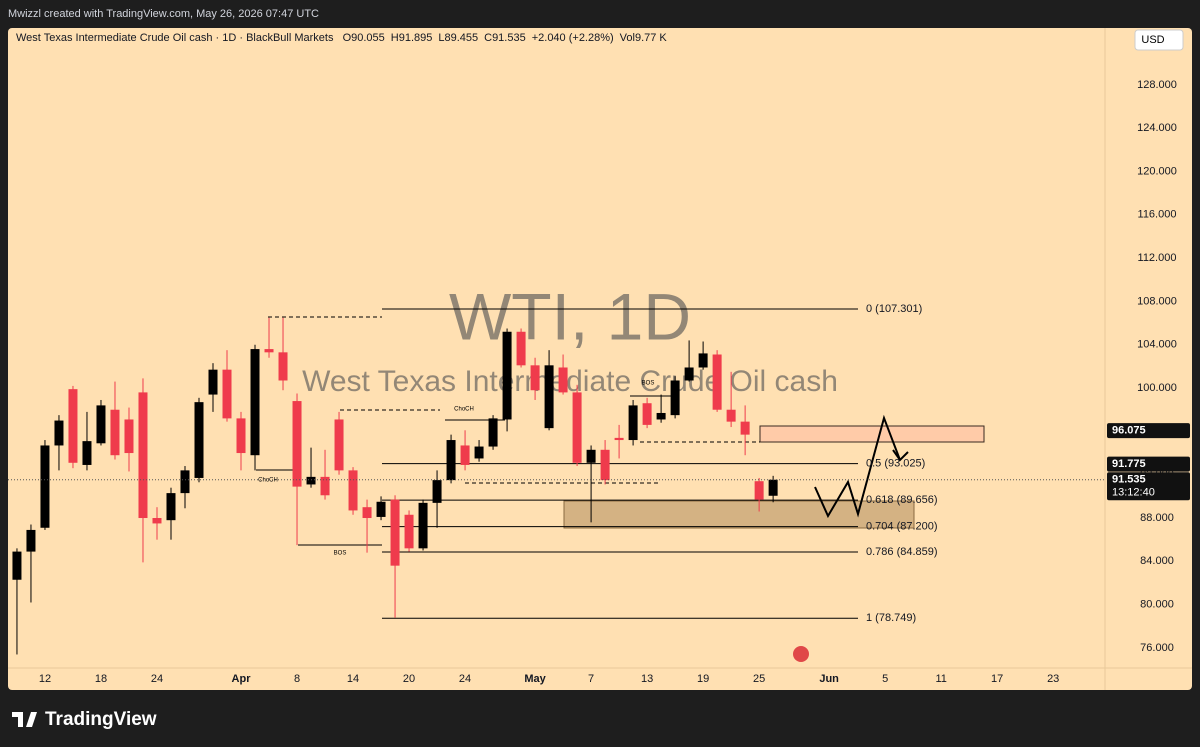 This screenshot has height=747, width=1200. What do you see at coordinates (902, 500) in the screenshot?
I see `fib-label: 0.618 (89.656)` at bounding box center [902, 500].